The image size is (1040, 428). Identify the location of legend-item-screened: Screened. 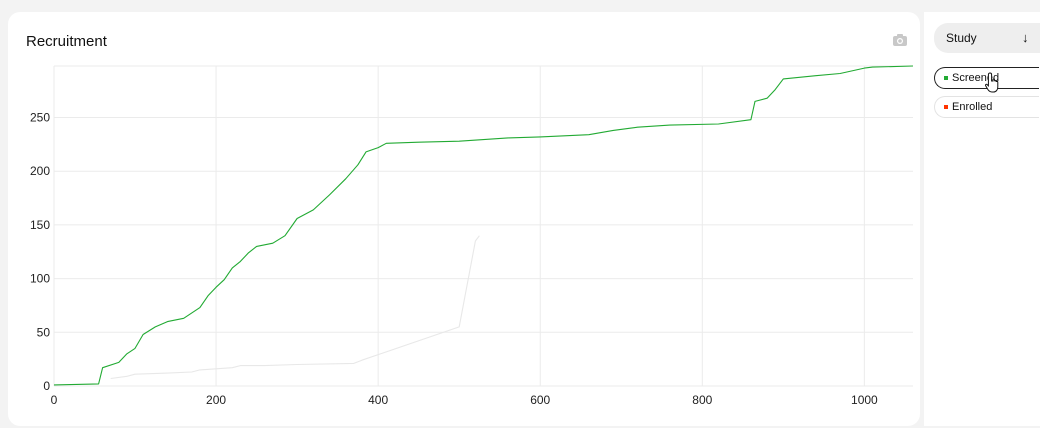
(986, 78).